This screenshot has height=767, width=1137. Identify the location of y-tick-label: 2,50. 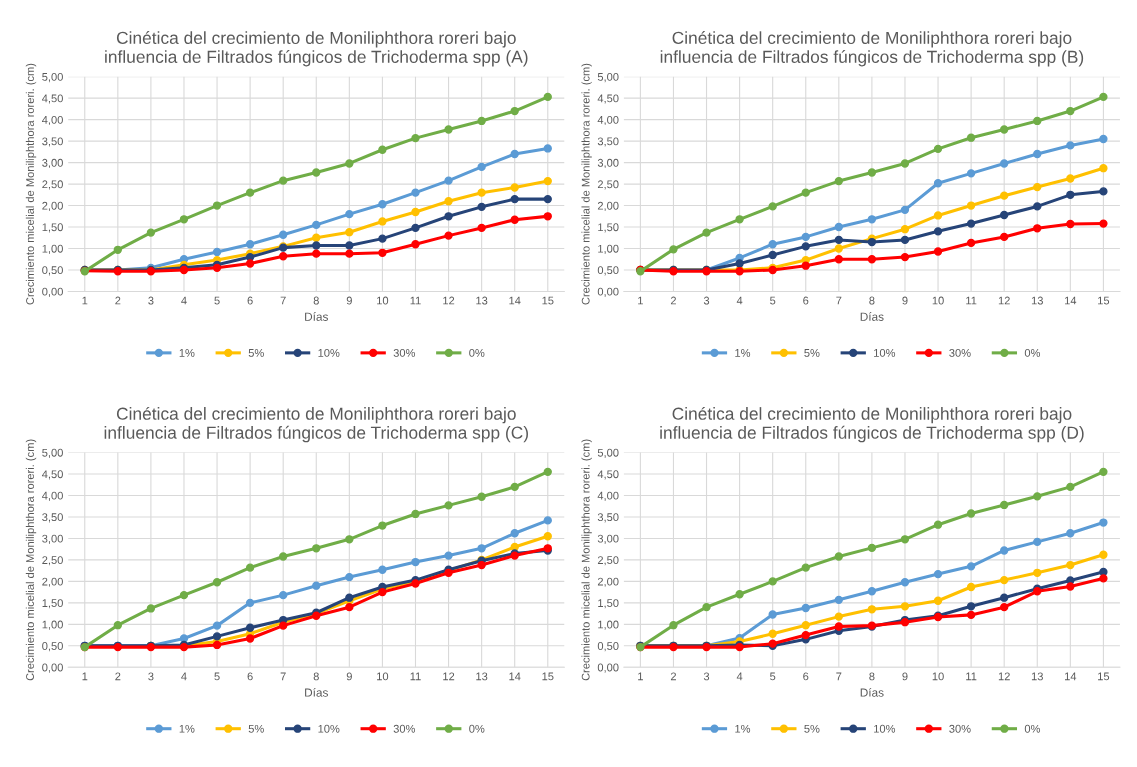
(52, 561).